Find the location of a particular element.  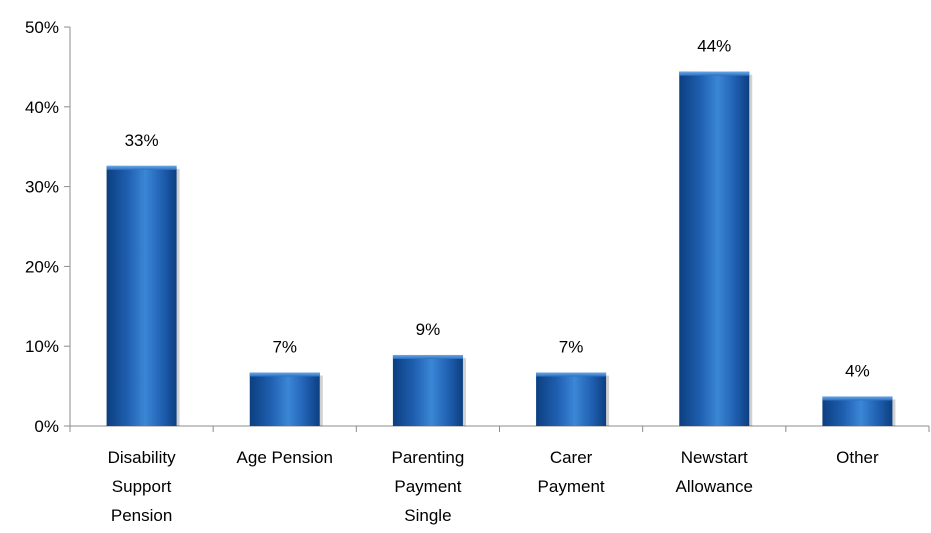

x-category-label-line: Carer is located at coordinates (571, 457).